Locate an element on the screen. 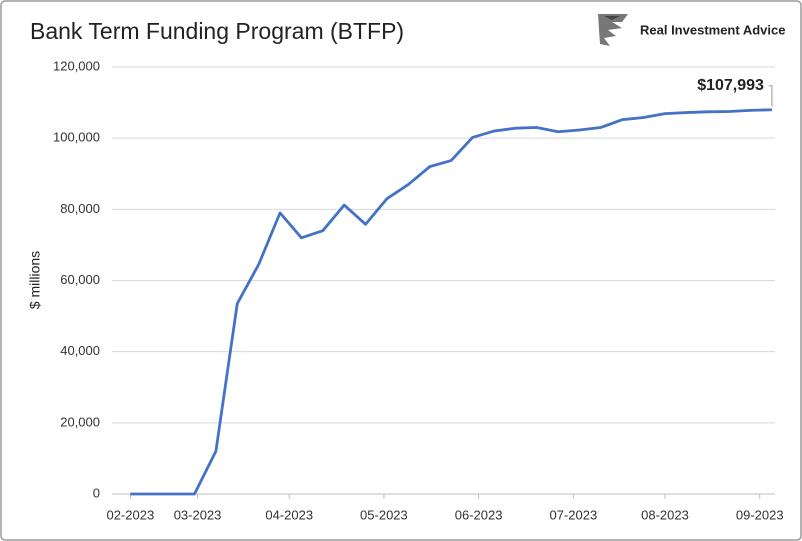 Image resolution: width=802 pixels, height=541 pixels. y-tick-label: 20,000 is located at coordinates (80, 421).